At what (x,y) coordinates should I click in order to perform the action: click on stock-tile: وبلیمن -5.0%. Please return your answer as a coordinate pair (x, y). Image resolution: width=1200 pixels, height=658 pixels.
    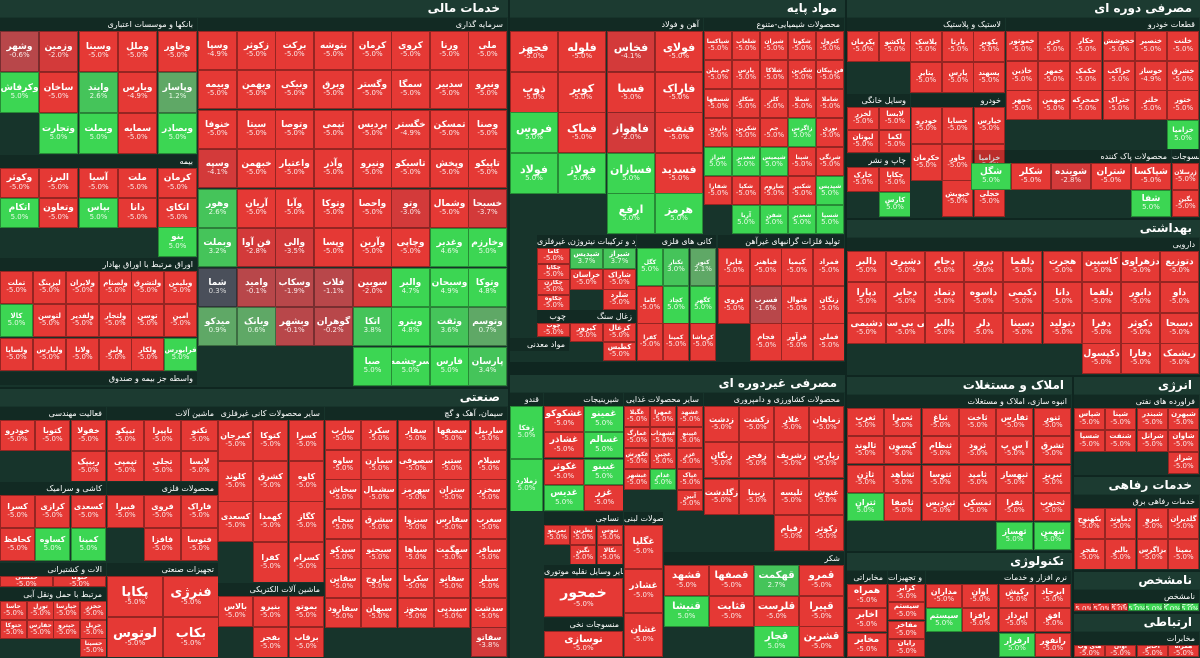
    Looking at the image, I should click on (180, 287).